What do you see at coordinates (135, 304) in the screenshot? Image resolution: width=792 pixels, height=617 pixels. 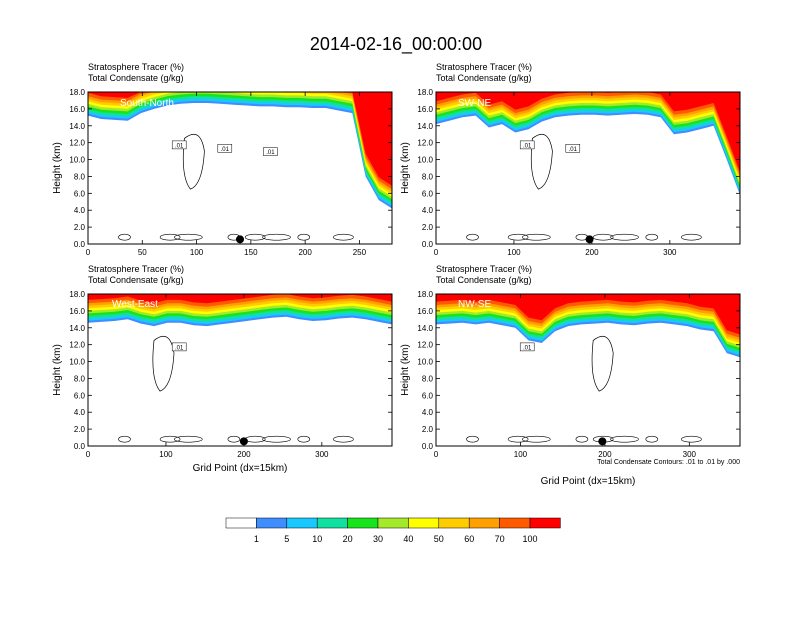 I see `panel-label: West-East` at bounding box center [135, 304].